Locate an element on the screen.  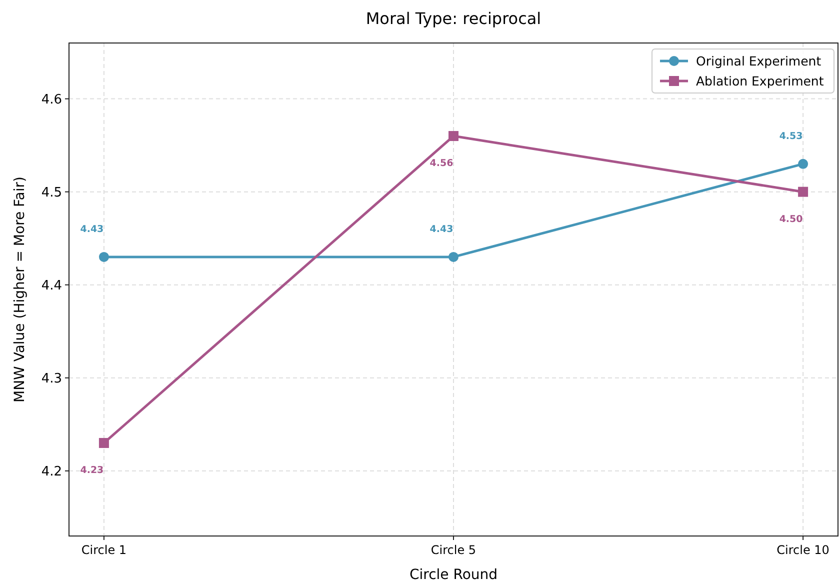
x-tick-label: Circle 5 is located at coordinates (453, 550).